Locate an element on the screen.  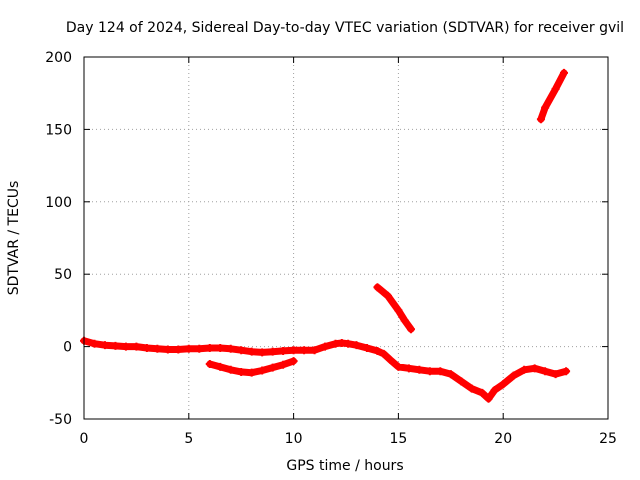
x-axis-label: GPS time / hours is located at coordinates (344, 466).